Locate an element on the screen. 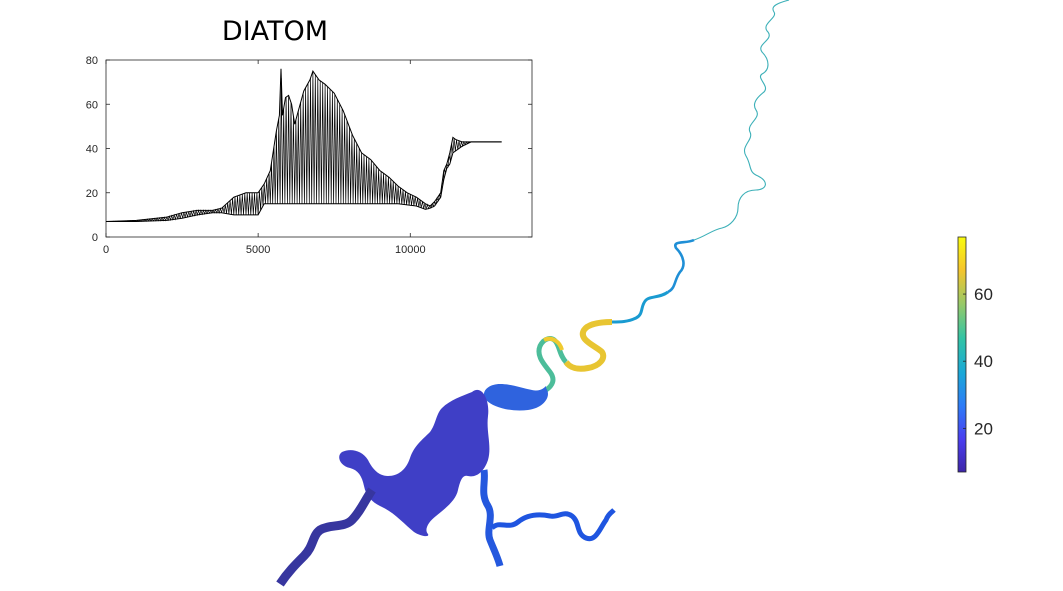 The height and width of the screenshot is (591, 1063). estuary-east-channel is located at coordinates (553, 525).